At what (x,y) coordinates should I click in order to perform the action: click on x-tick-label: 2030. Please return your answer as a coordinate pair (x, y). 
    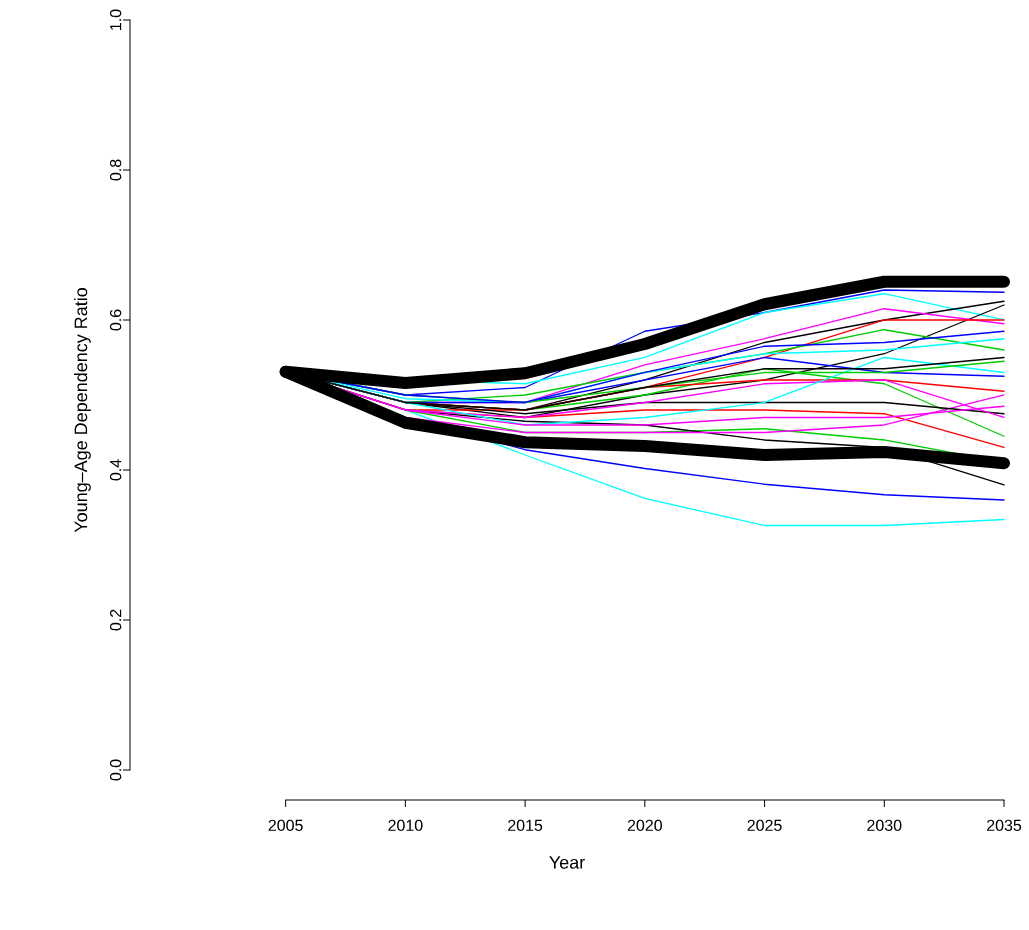
    Looking at the image, I should click on (884, 825).